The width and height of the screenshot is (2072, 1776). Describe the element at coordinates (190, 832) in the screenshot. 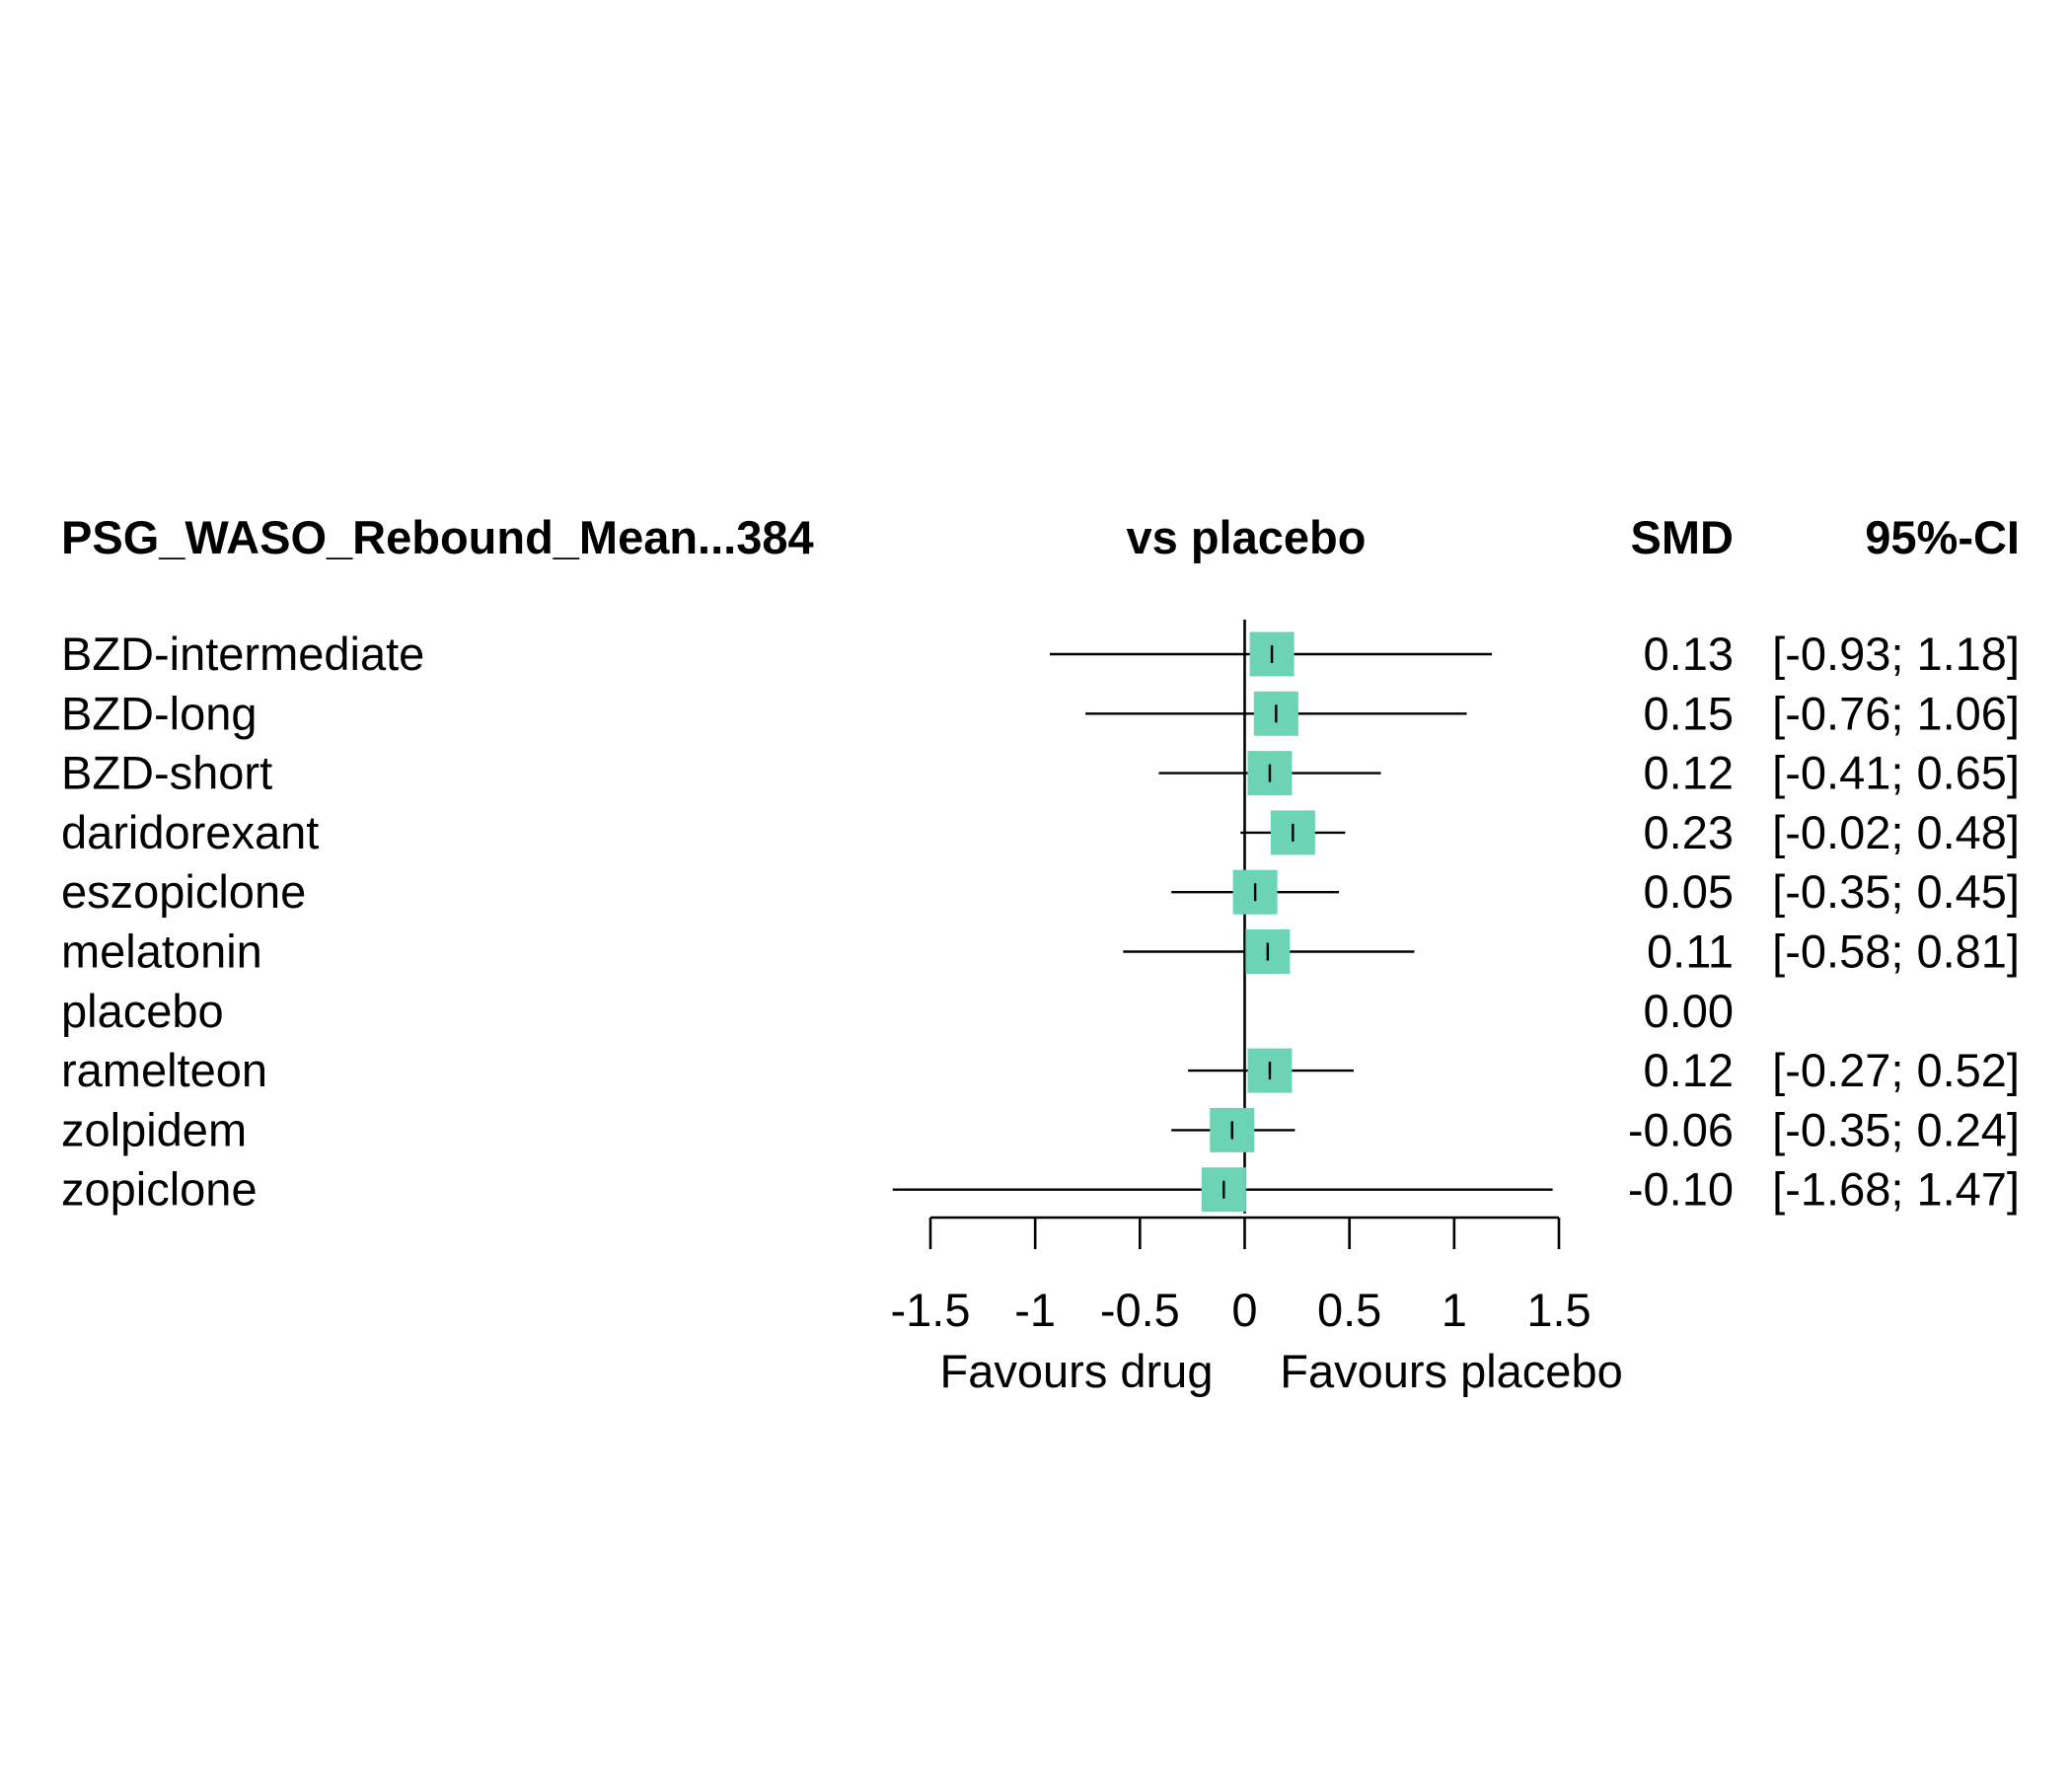

I see `row-label: daridorexant` at that location.